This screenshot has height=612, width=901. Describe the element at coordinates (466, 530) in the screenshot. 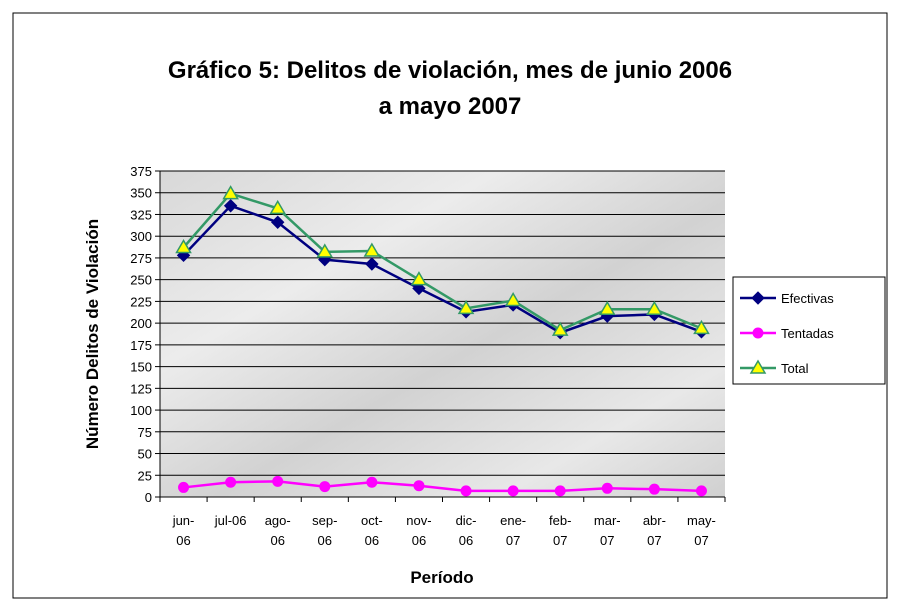

I see `x-tick-label: dic-06` at that location.